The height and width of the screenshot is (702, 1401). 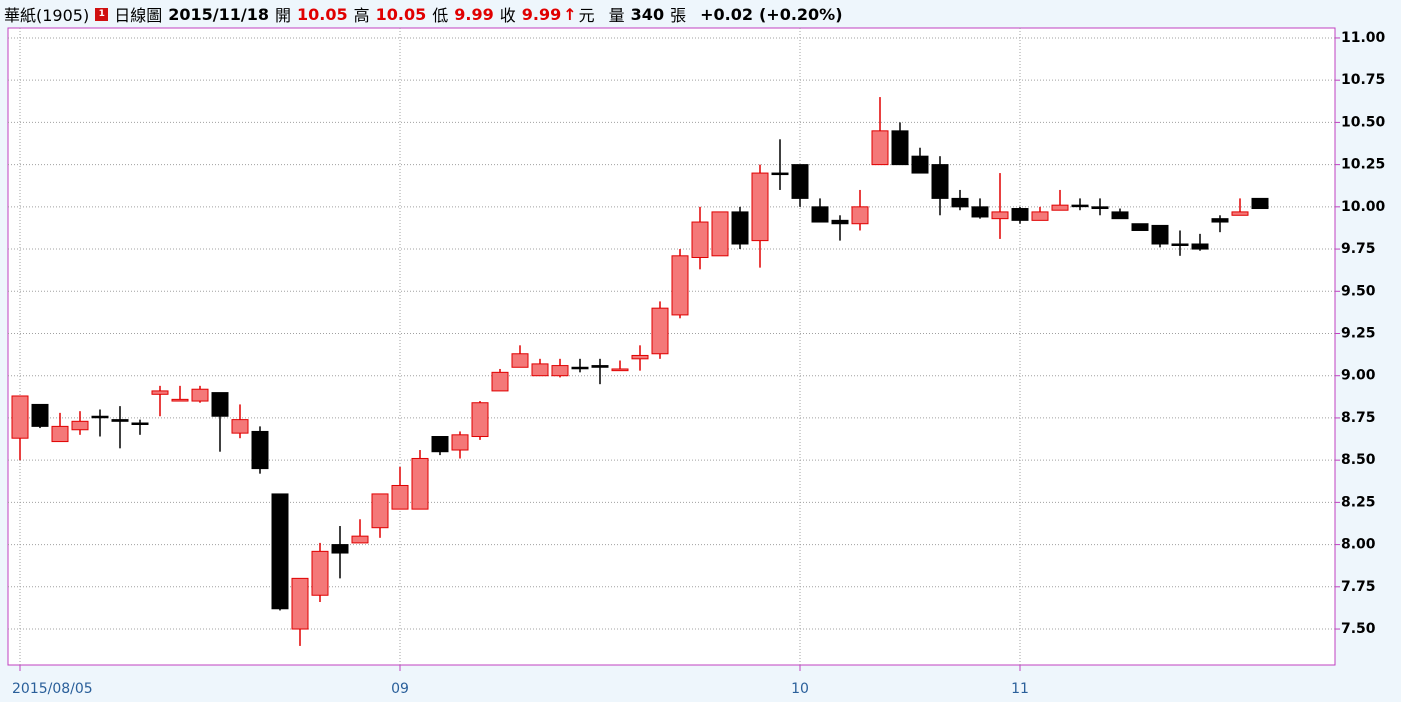 I want to click on y-tick-label: 8.75, so click(x=1358, y=418).